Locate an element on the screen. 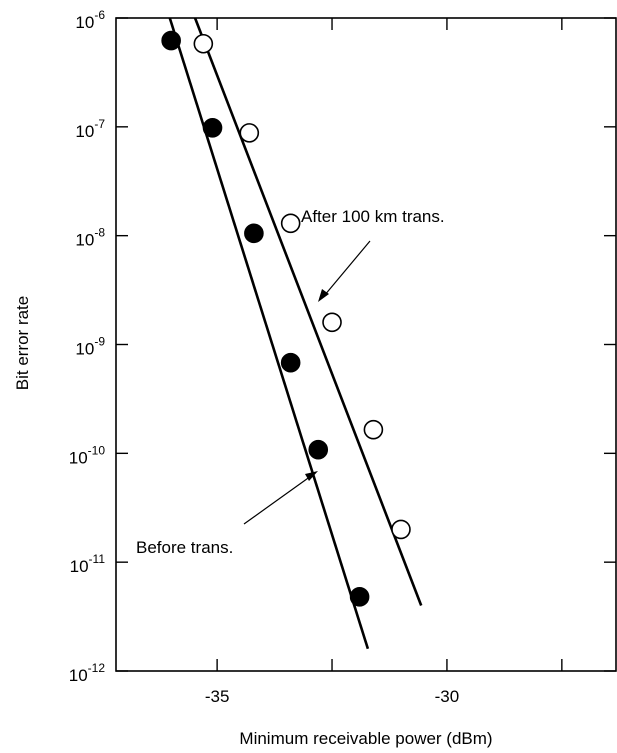 Image resolution: width=617 pixels, height=753 pixels. annotation-before-arrow-line is located at coordinates (277, 500).